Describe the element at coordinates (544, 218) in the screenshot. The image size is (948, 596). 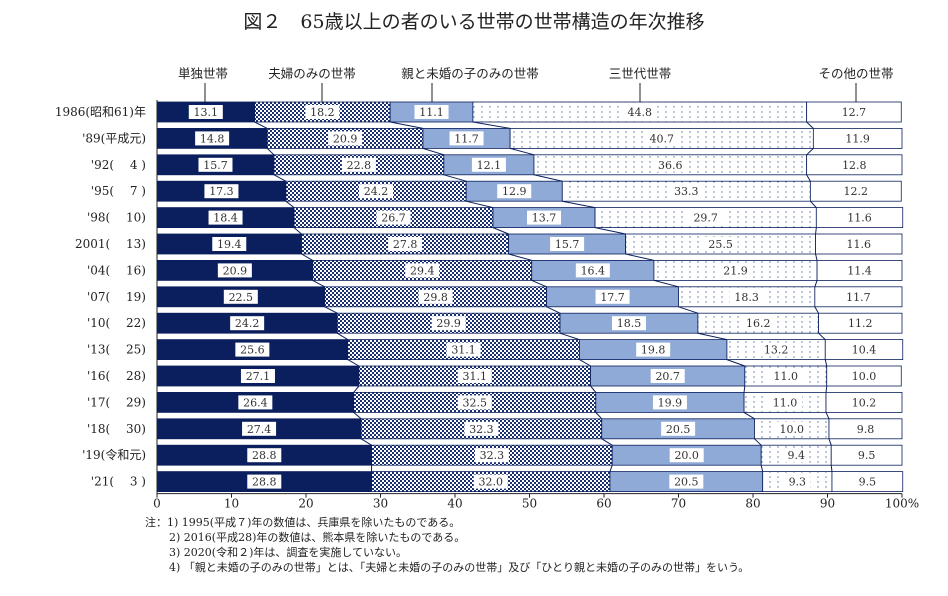
I see `data-label: 13.7` at that location.